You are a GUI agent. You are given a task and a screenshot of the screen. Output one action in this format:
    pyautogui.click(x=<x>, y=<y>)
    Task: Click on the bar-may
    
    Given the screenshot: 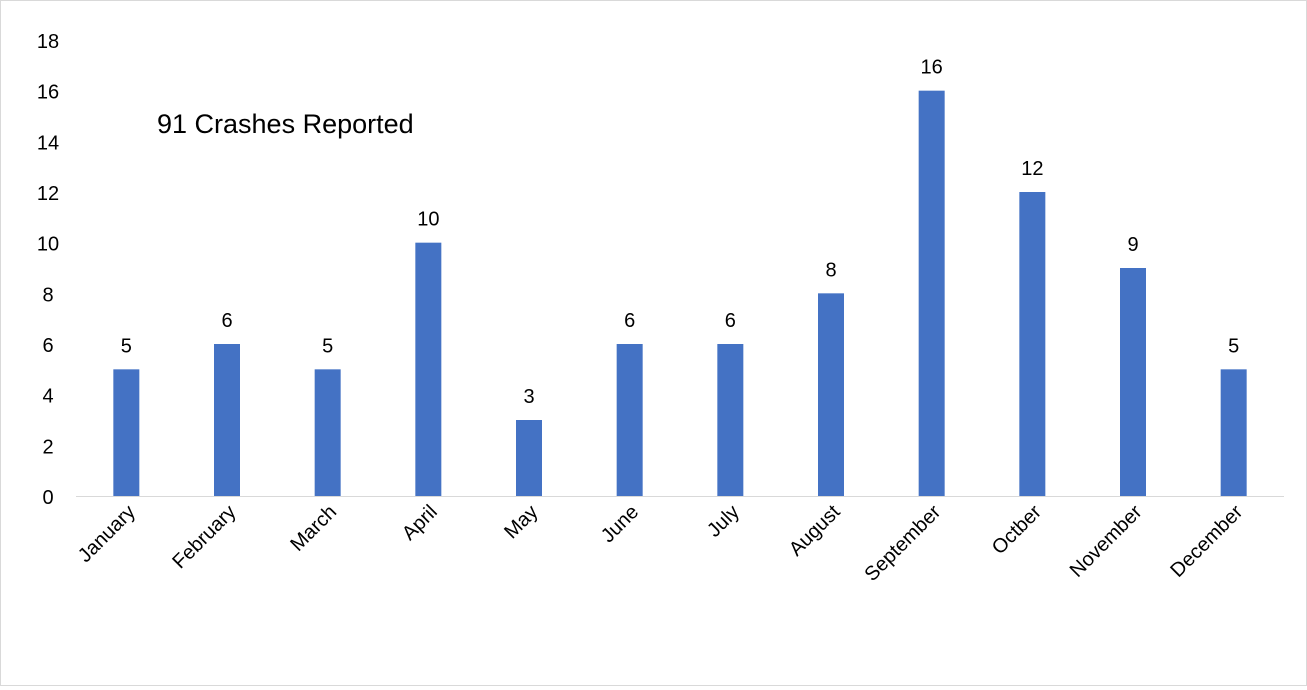 What is the action you would take?
    pyautogui.click(x=529, y=458)
    